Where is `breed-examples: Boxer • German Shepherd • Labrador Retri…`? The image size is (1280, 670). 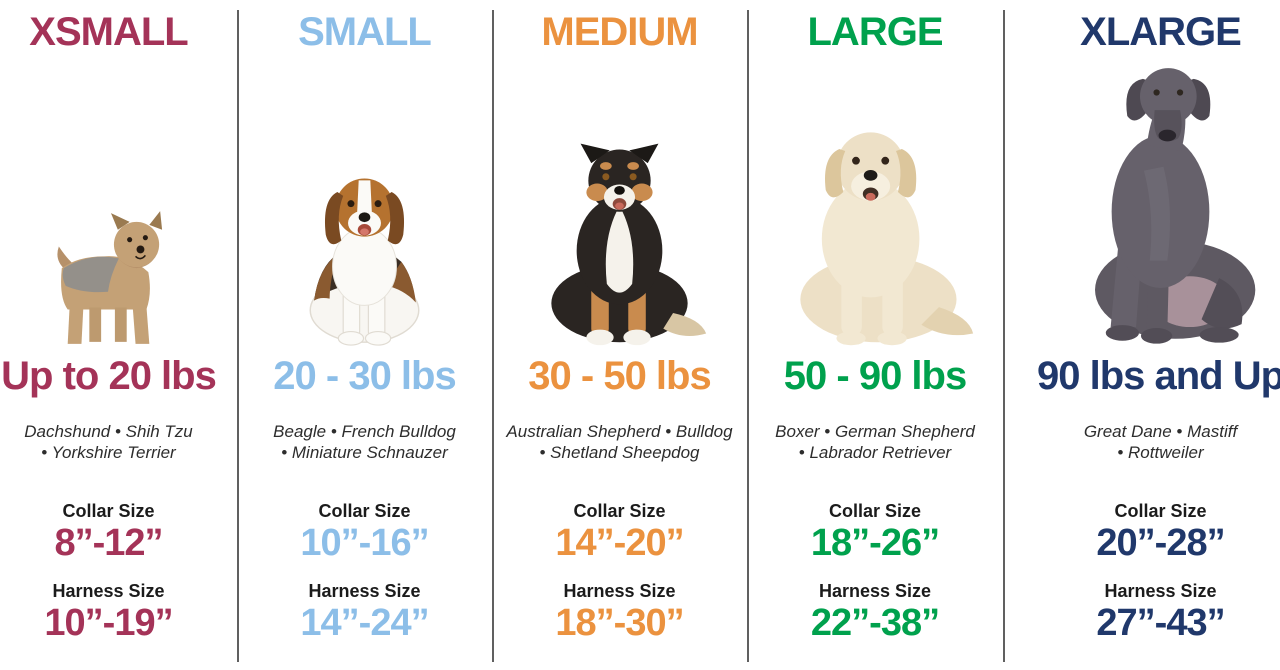 breed-examples: Boxer • German Shepherd • Labrador Retri… is located at coordinates (875, 442).